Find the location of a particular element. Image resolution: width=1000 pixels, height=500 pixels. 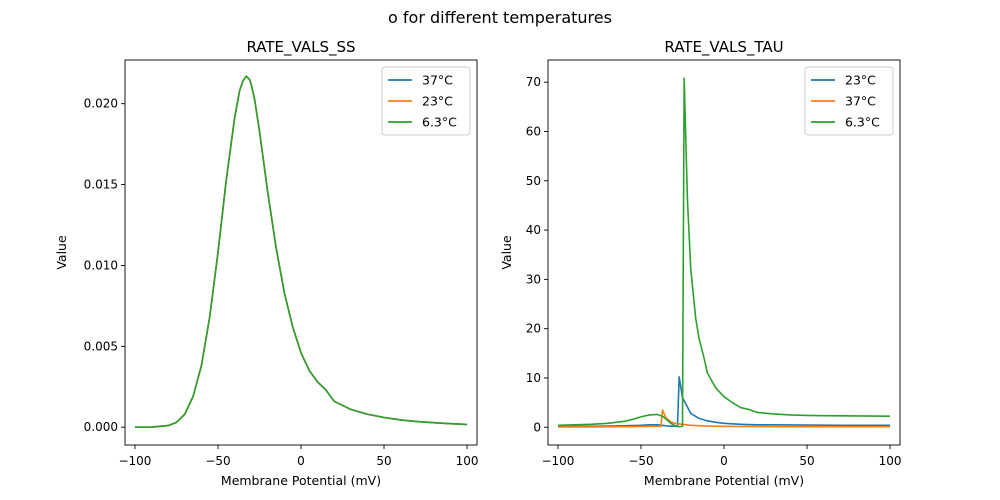

y-tick-label: 30 is located at coordinates (533, 279).